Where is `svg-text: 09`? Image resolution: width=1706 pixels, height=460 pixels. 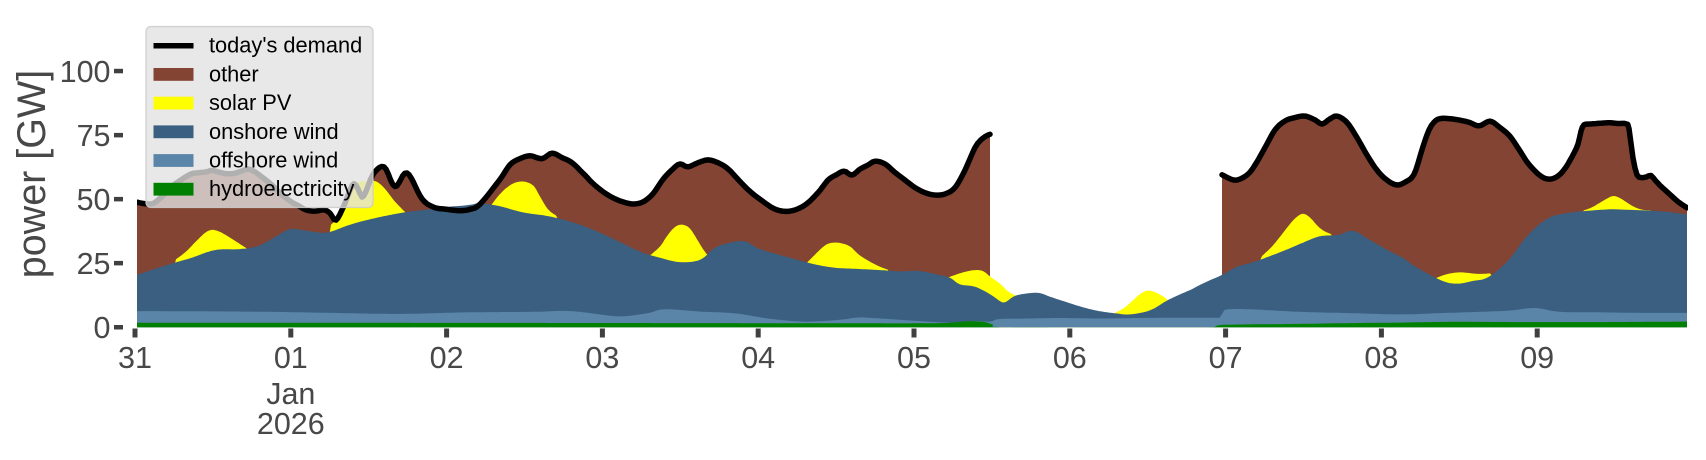
svg-text: 09 is located at coordinates (1537, 358).